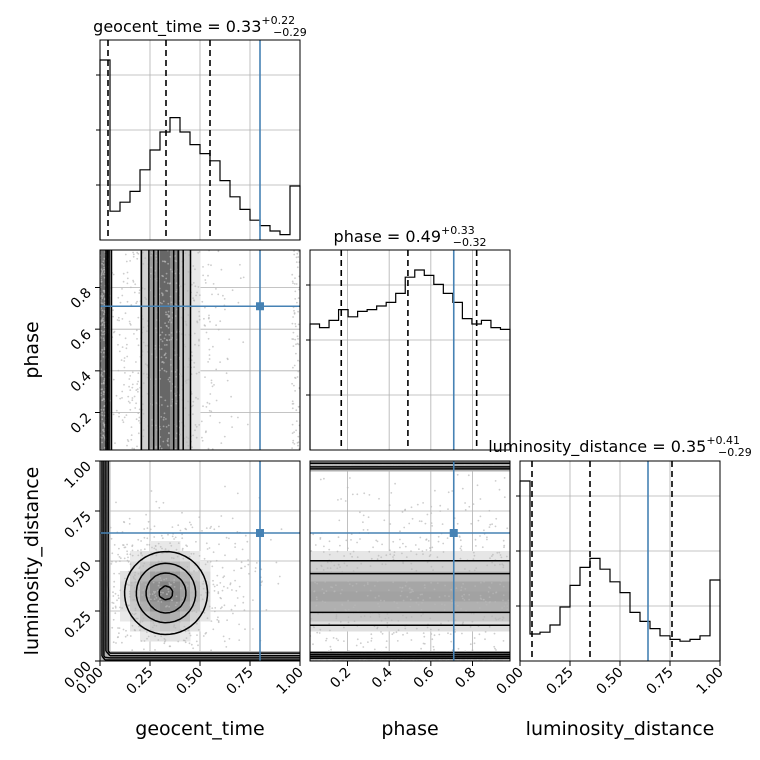 This screenshot has width=760, height=760. Describe the element at coordinates (465, 678) in the screenshot. I see `xtick-label-phase: 0.8` at that location.